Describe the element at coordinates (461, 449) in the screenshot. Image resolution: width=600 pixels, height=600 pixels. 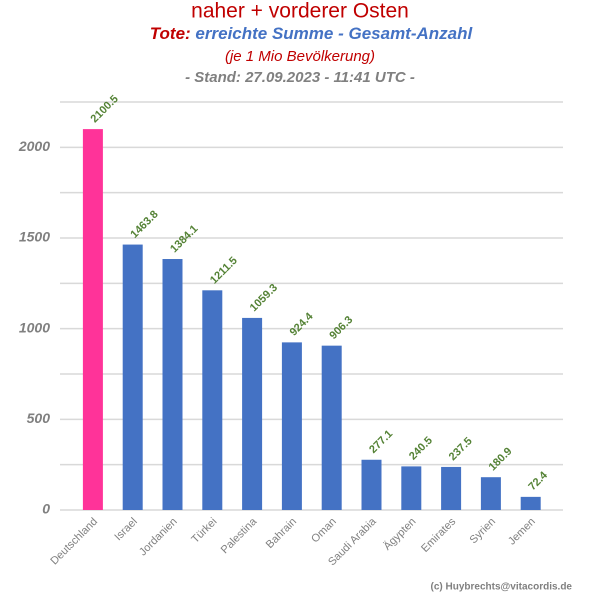
I see `value-label: 237.5` at that location.